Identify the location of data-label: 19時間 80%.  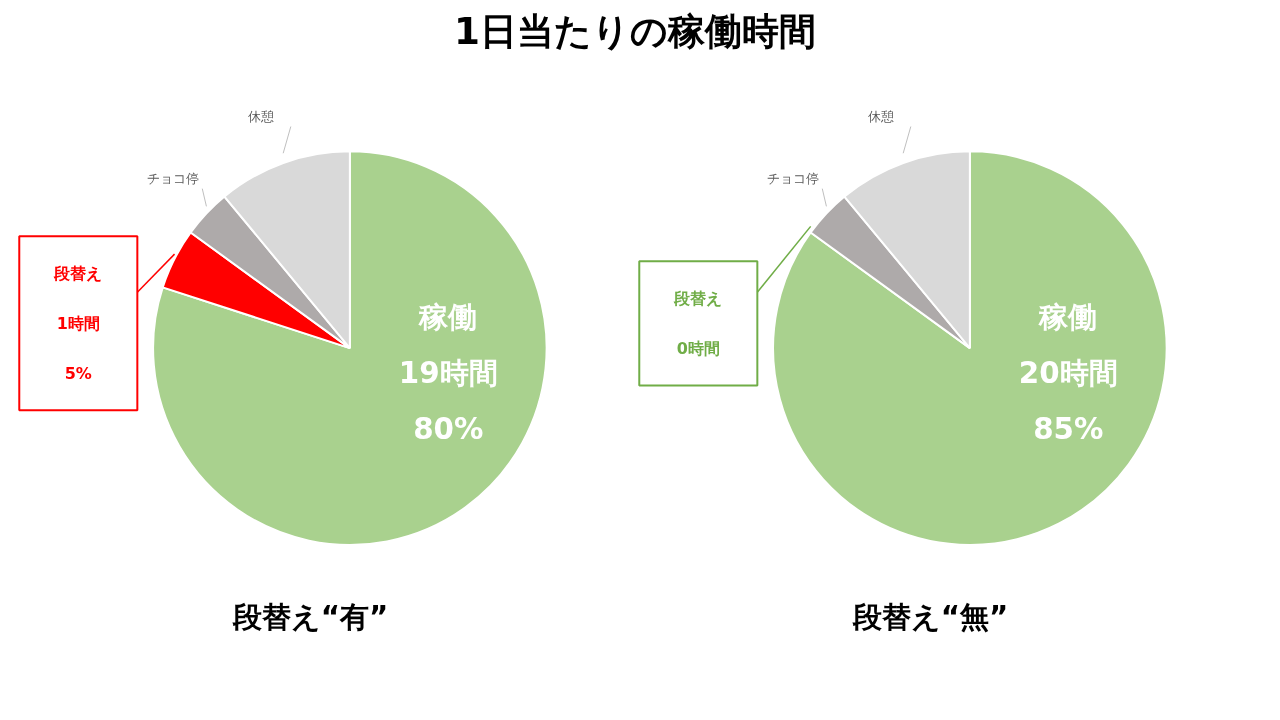
(448, 401).